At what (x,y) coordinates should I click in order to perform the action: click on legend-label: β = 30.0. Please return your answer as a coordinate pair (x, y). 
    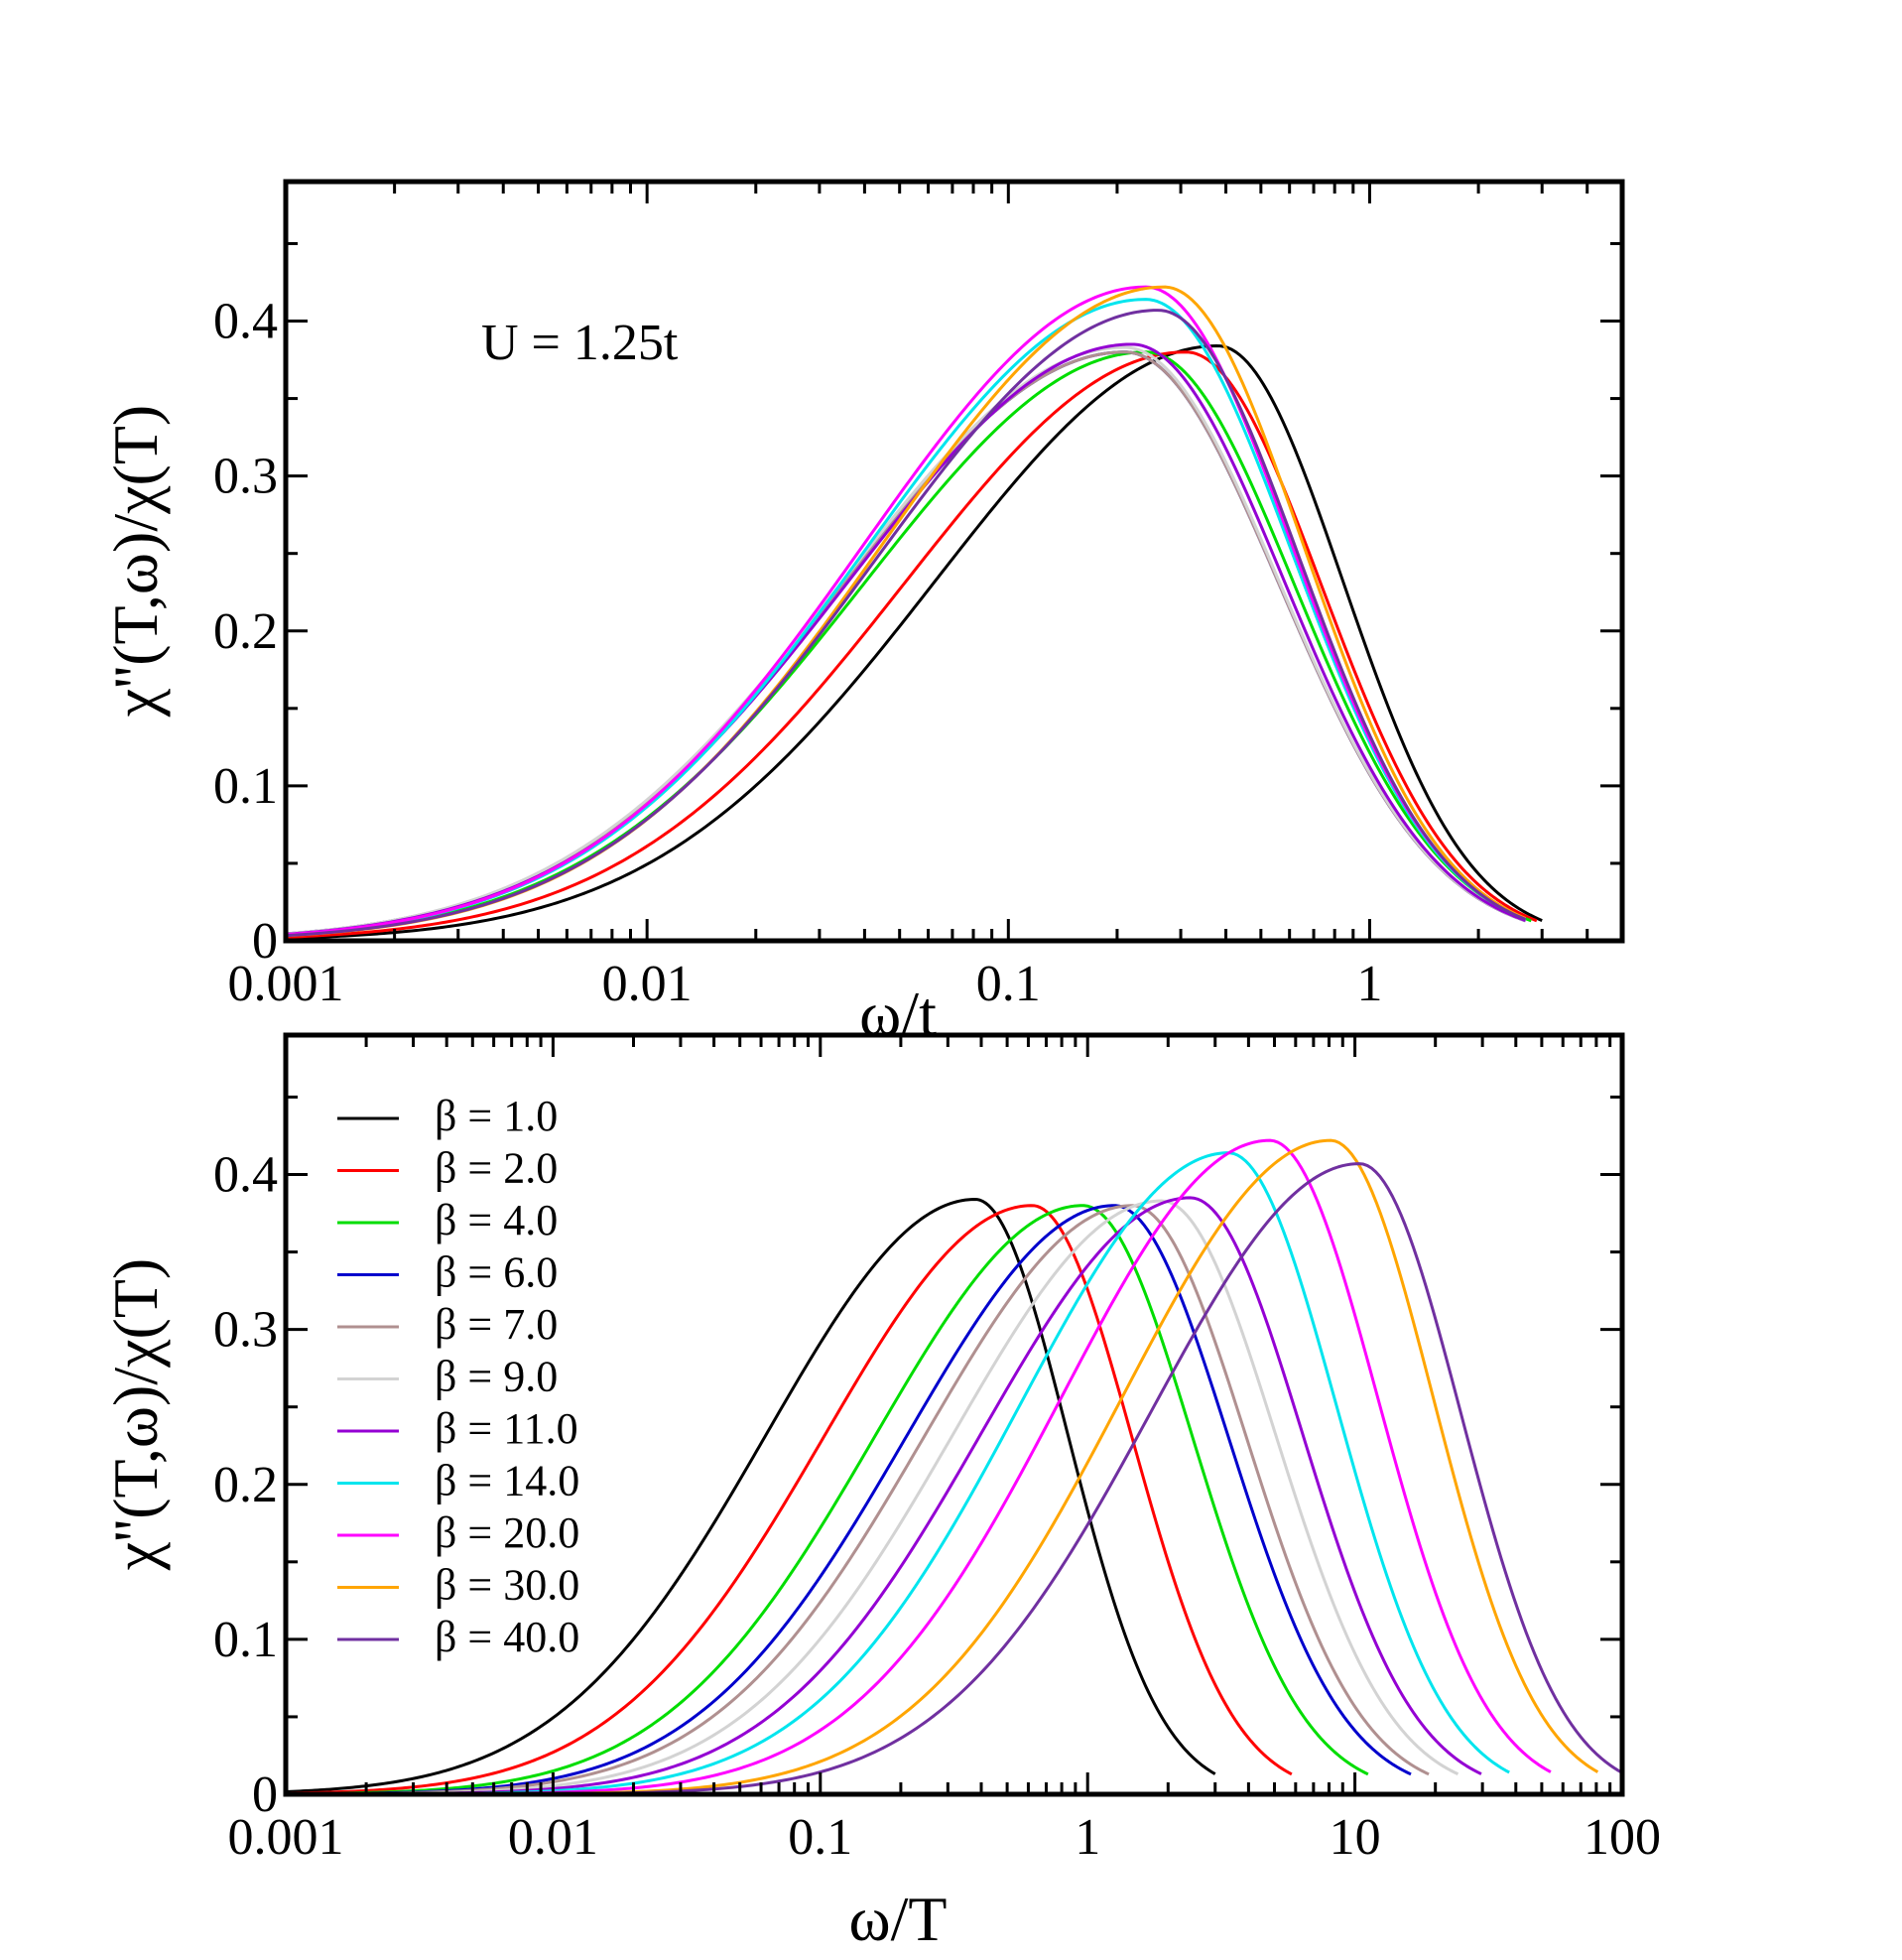
    Looking at the image, I should click on (507, 1585).